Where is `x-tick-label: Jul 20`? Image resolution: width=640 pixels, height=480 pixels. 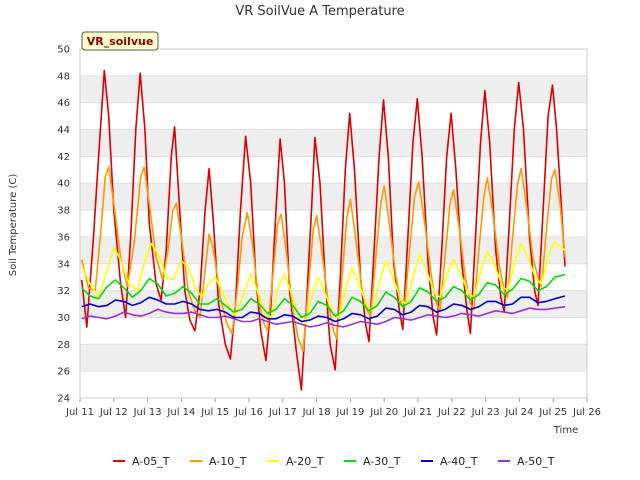 x-tick-label: Jul 20 is located at coordinates (383, 412).